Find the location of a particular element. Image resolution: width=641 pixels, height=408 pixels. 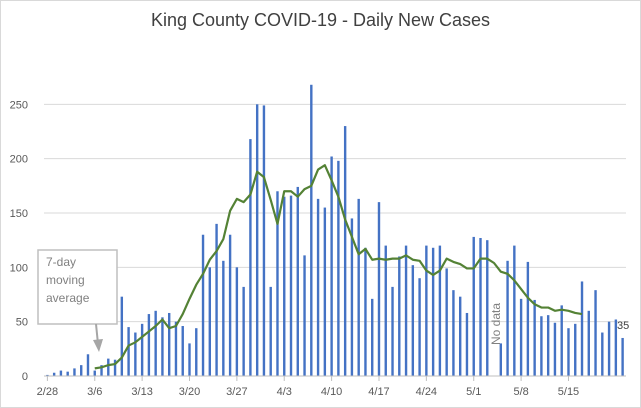

y-tick-label-0: 0 is located at coordinates (25, 377).